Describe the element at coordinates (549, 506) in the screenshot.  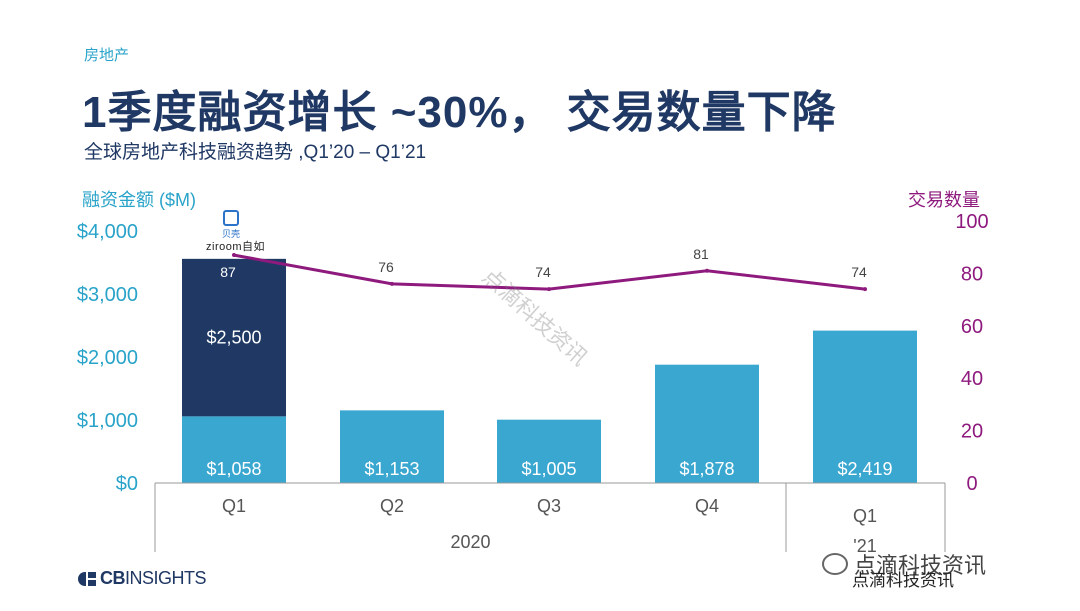
I see `x-axis-category-label: Q3` at that location.